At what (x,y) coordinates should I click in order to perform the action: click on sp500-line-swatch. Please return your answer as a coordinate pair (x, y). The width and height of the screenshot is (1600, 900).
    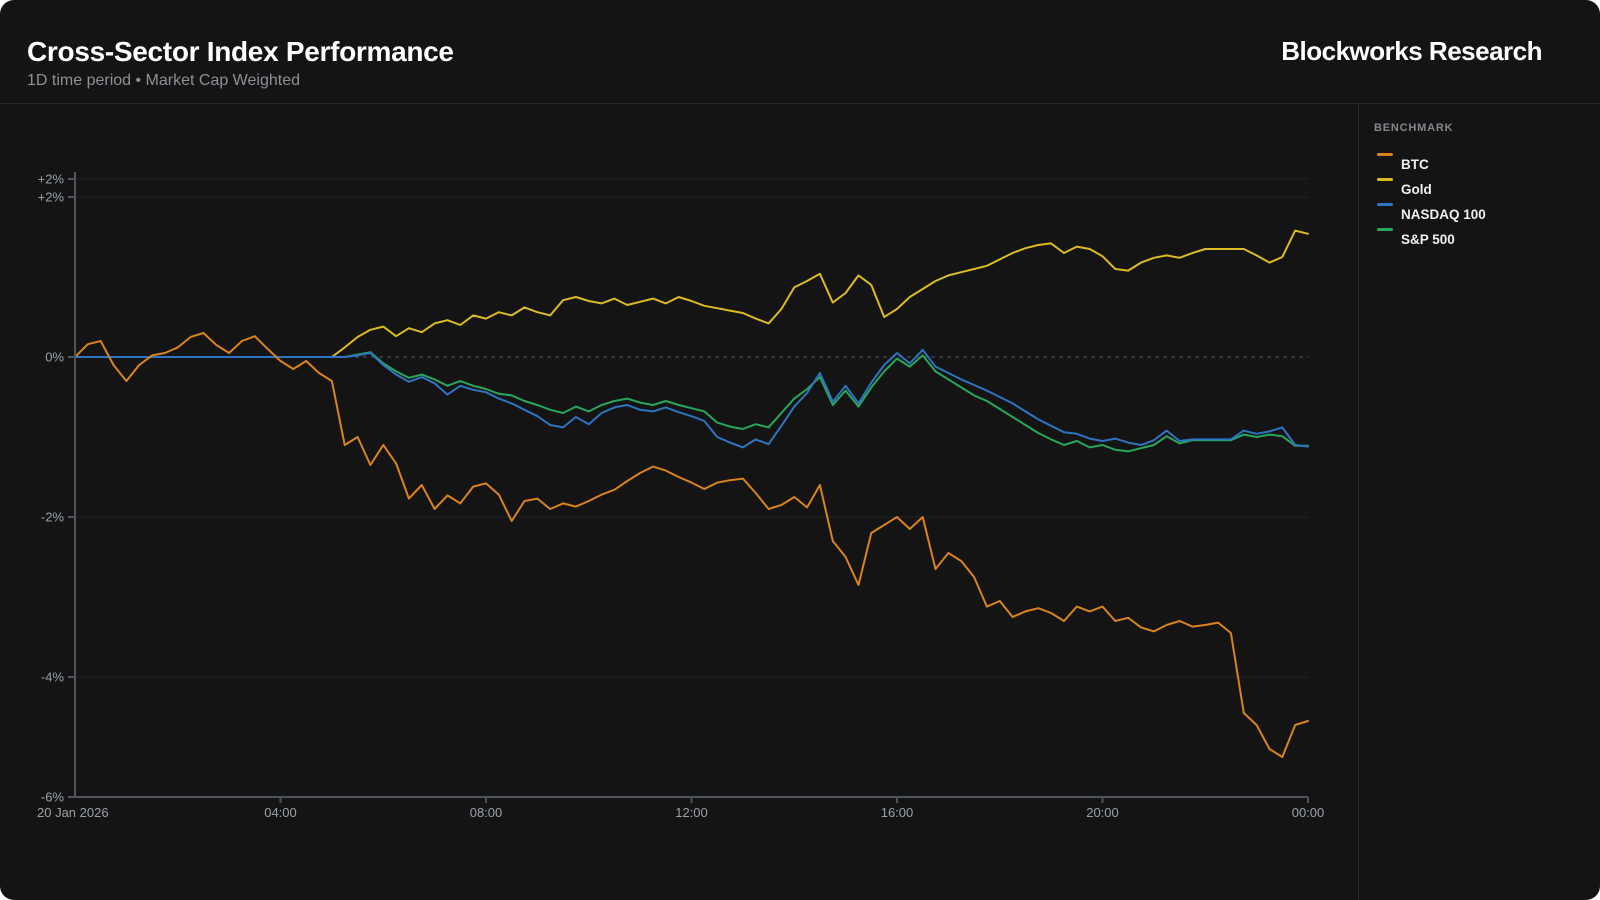
    Looking at the image, I should click on (1385, 229).